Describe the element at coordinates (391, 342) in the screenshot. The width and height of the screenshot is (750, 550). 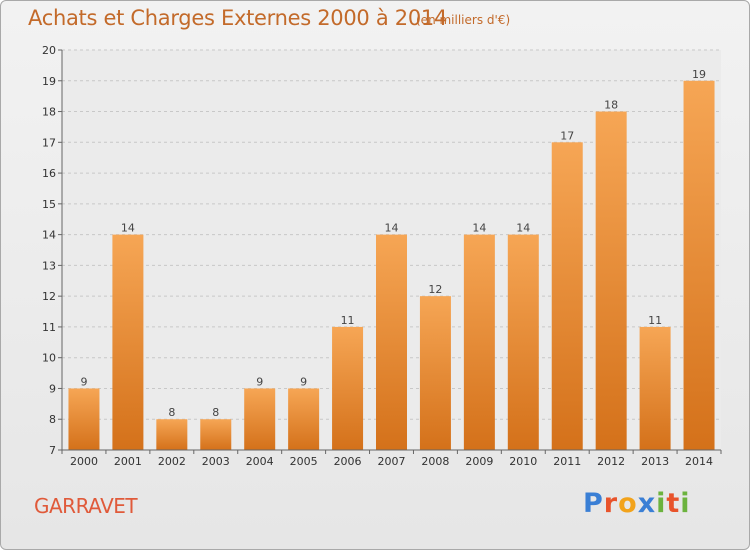
I see `bar-2007` at that location.